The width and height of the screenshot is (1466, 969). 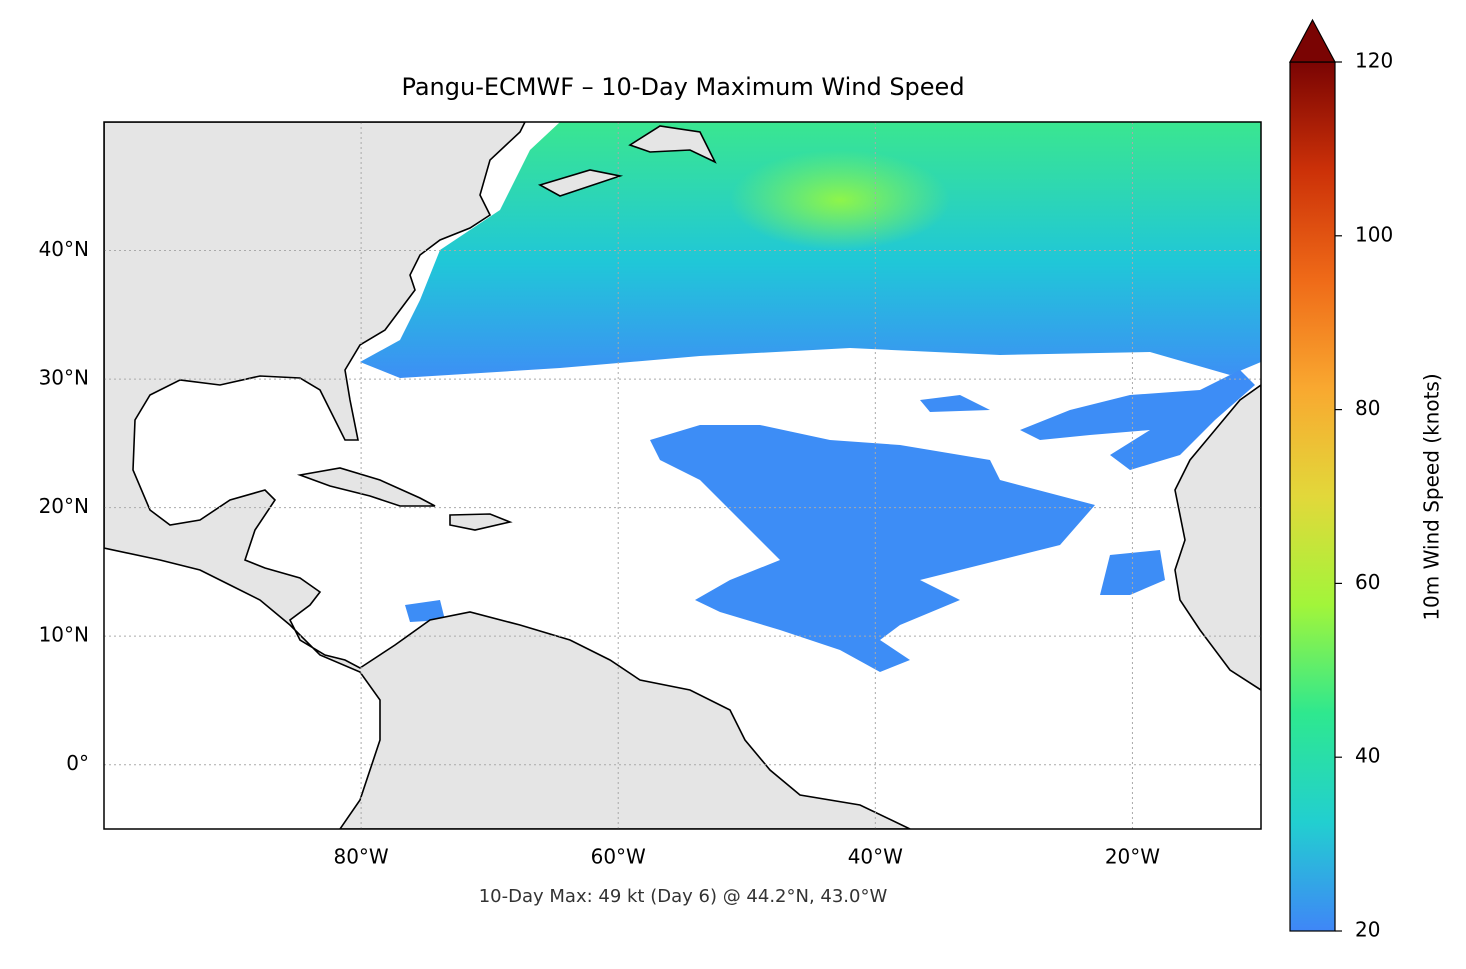 What do you see at coordinates (872, 548) in the screenshot?
I see `wind-field-south` at bounding box center [872, 548].